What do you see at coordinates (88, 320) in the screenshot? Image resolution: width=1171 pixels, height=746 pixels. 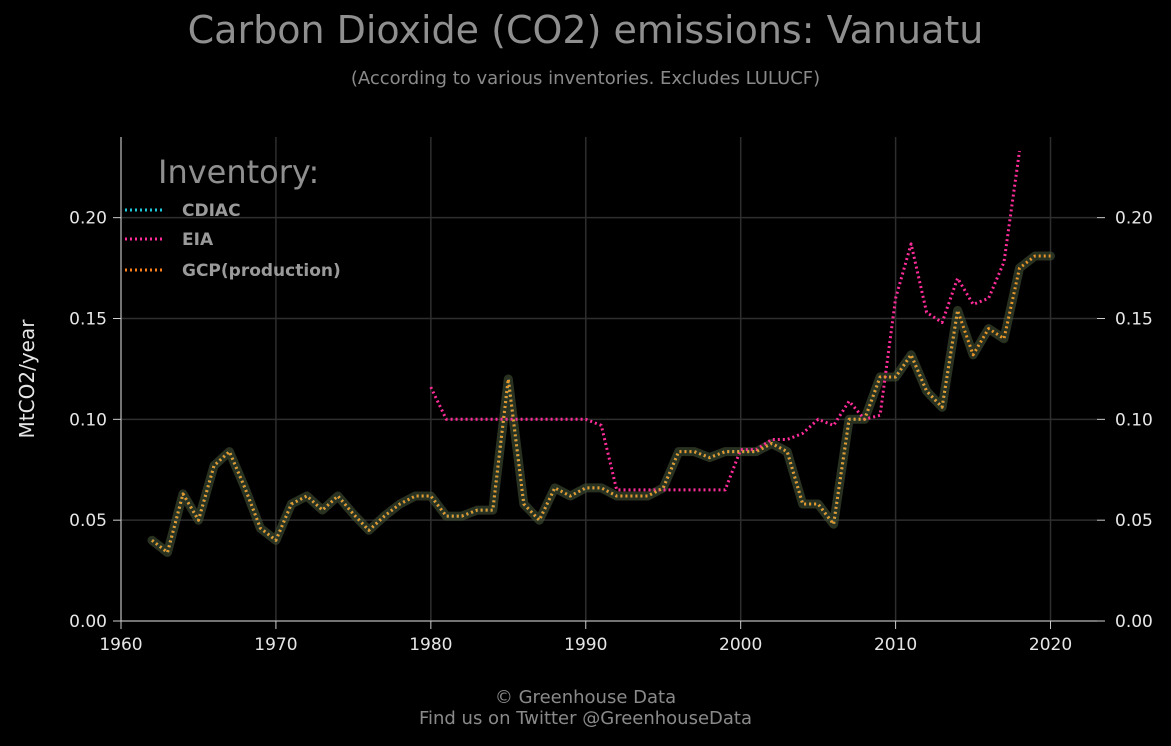 I see `y-tick-label-left: 0.15` at bounding box center [88, 320].